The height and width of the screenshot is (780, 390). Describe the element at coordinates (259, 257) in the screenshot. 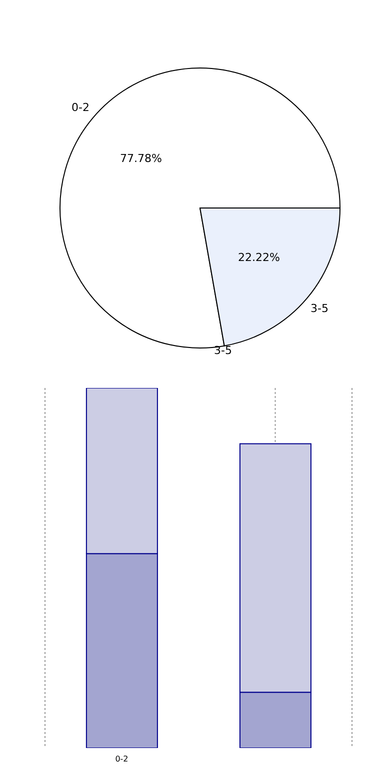

I see `data-label: 22.22%` at that location.